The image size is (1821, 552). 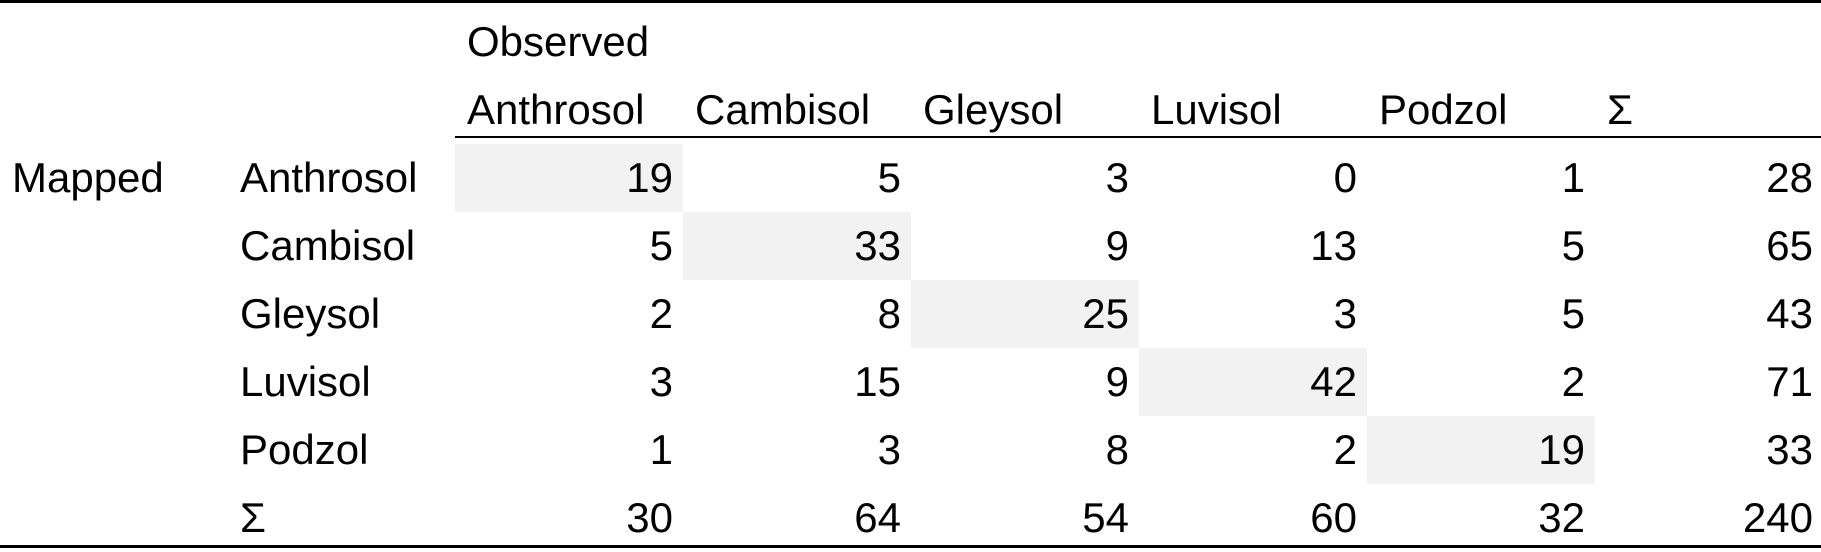 What do you see at coordinates (310, 313) in the screenshot?
I see `row-label: Gleysol` at bounding box center [310, 313].